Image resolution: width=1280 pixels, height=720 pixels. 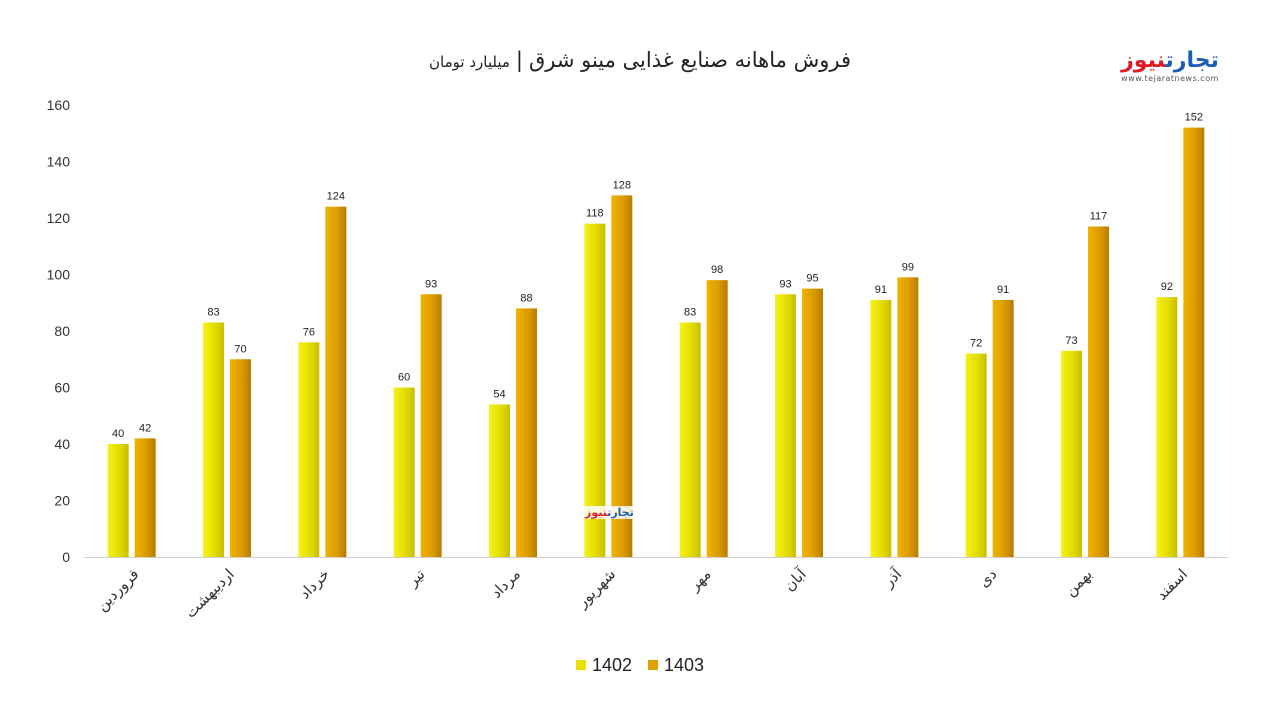 What do you see at coordinates (59, 105) in the screenshot?
I see `y-tick-label: 160` at bounding box center [59, 105].